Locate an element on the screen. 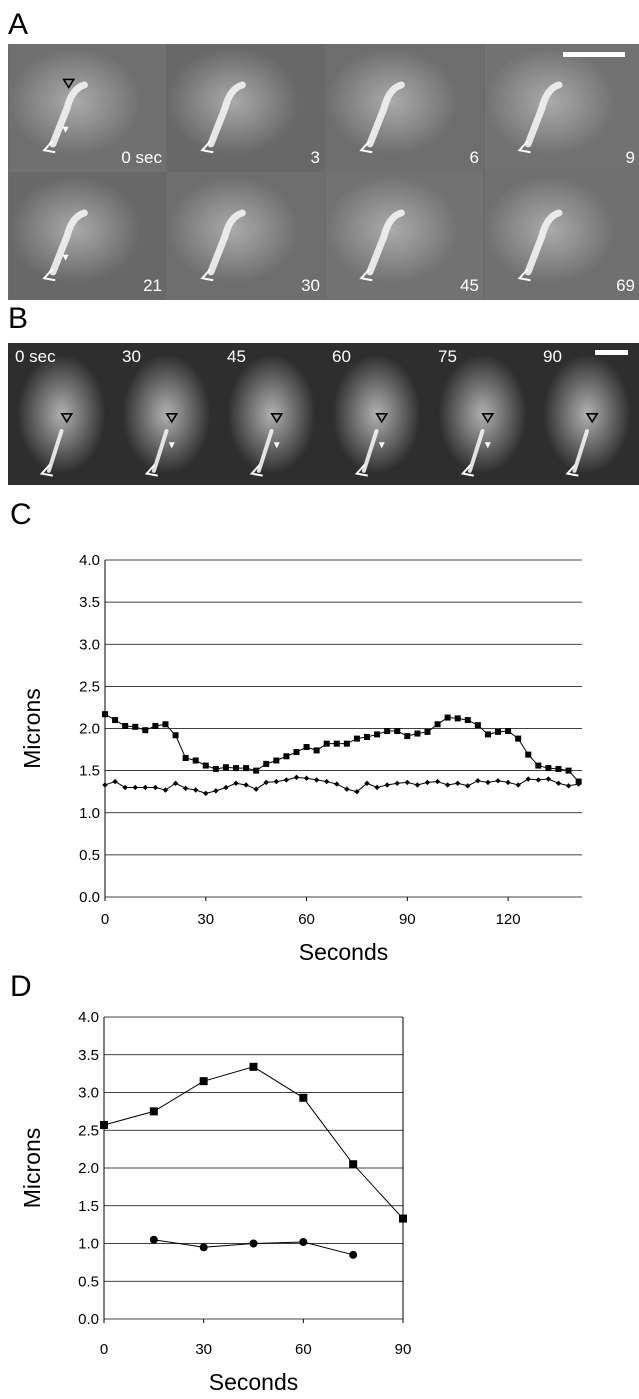 This screenshot has width=639, height=1399. data-point-circle is located at coordinates (353, 1254).